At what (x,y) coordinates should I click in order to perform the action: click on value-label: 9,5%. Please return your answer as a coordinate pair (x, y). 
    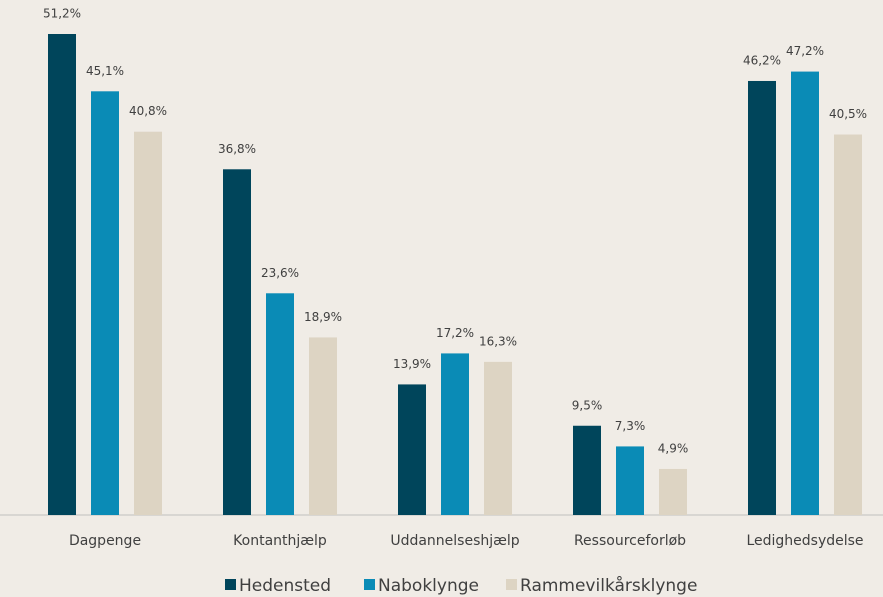
    Looking at the image, I should click on (587, 405).